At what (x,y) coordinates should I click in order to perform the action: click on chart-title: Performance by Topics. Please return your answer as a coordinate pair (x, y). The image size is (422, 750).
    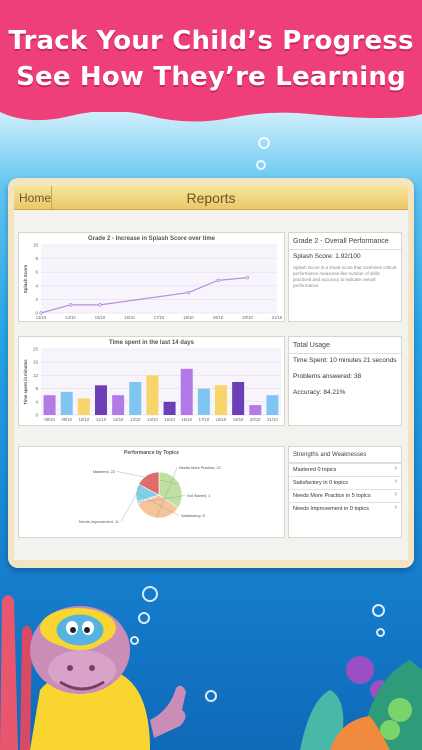
    Looking at the image, I should click on (151, 453).